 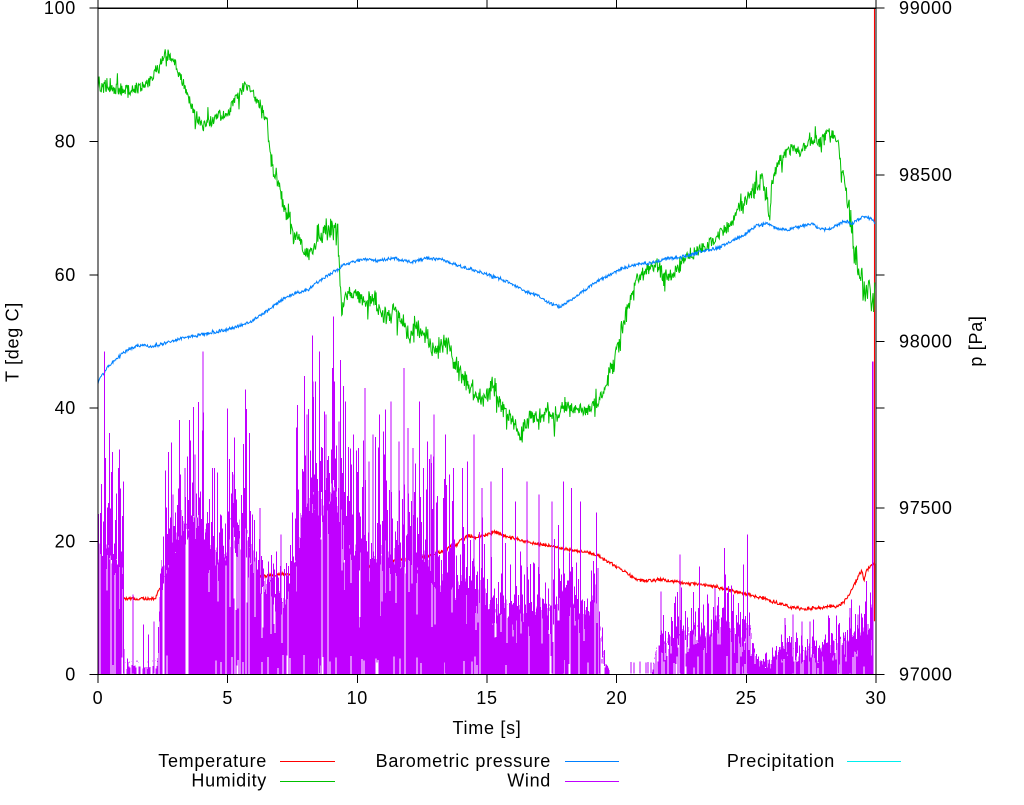 What do you see at coordinates (529, 781) in the screenshot?
I see `svg-text: Wind` at bounding box center [529, 781].